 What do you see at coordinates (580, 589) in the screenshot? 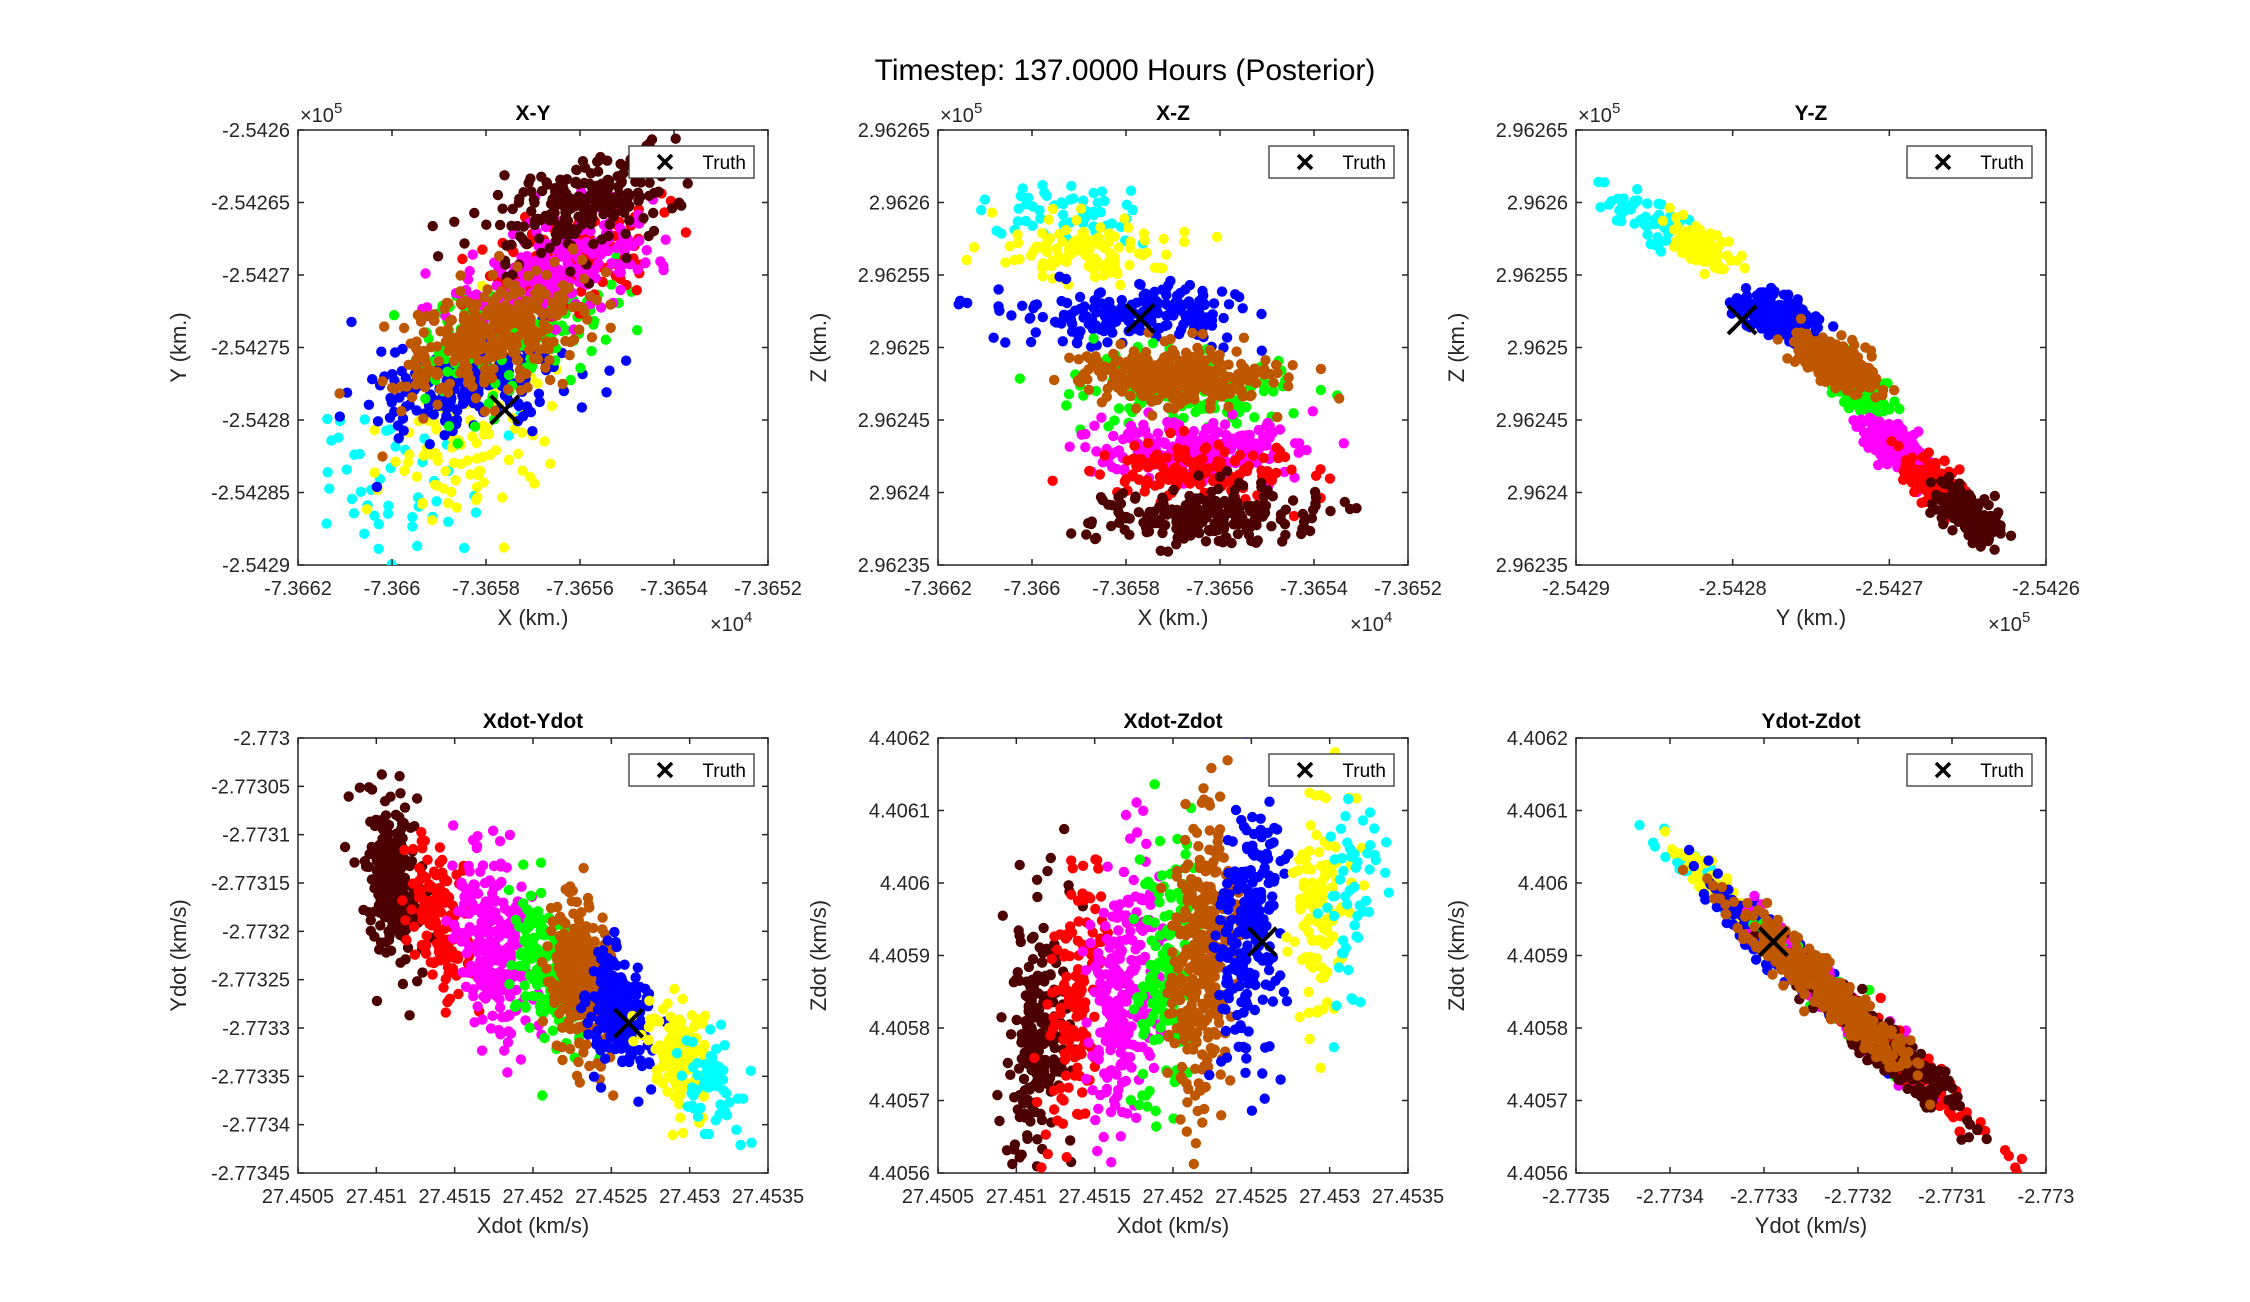
I see `x-tick-label: -7.3656` at bounding box center [580, 589].